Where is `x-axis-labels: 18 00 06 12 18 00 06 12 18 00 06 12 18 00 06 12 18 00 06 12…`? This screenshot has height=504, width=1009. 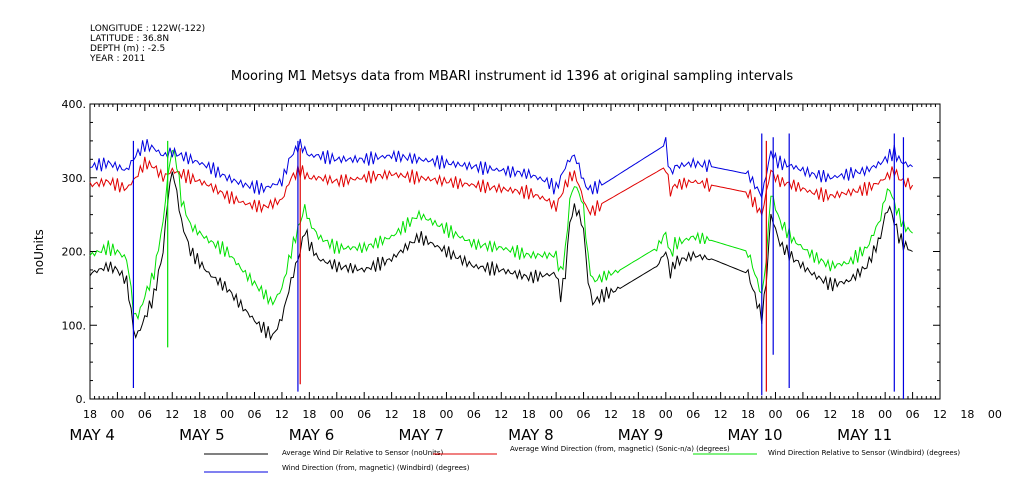
x-axis-labels: 18 00 06 12 18 00 06 12 18 00 06 12 18 00 06 12 18 00 06 12… is located at coordinates (535, 426).